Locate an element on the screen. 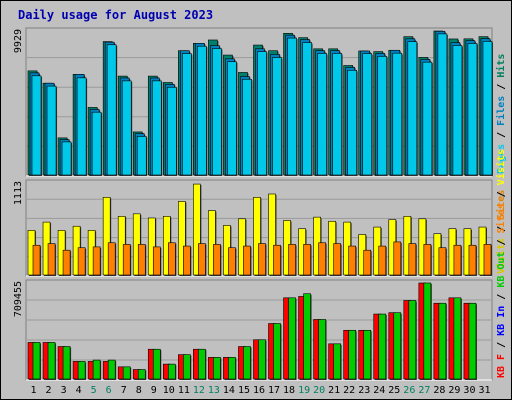 This screenshot has width=512, height=404. x-tick-label: 14 is located at coordinates (229, 390).